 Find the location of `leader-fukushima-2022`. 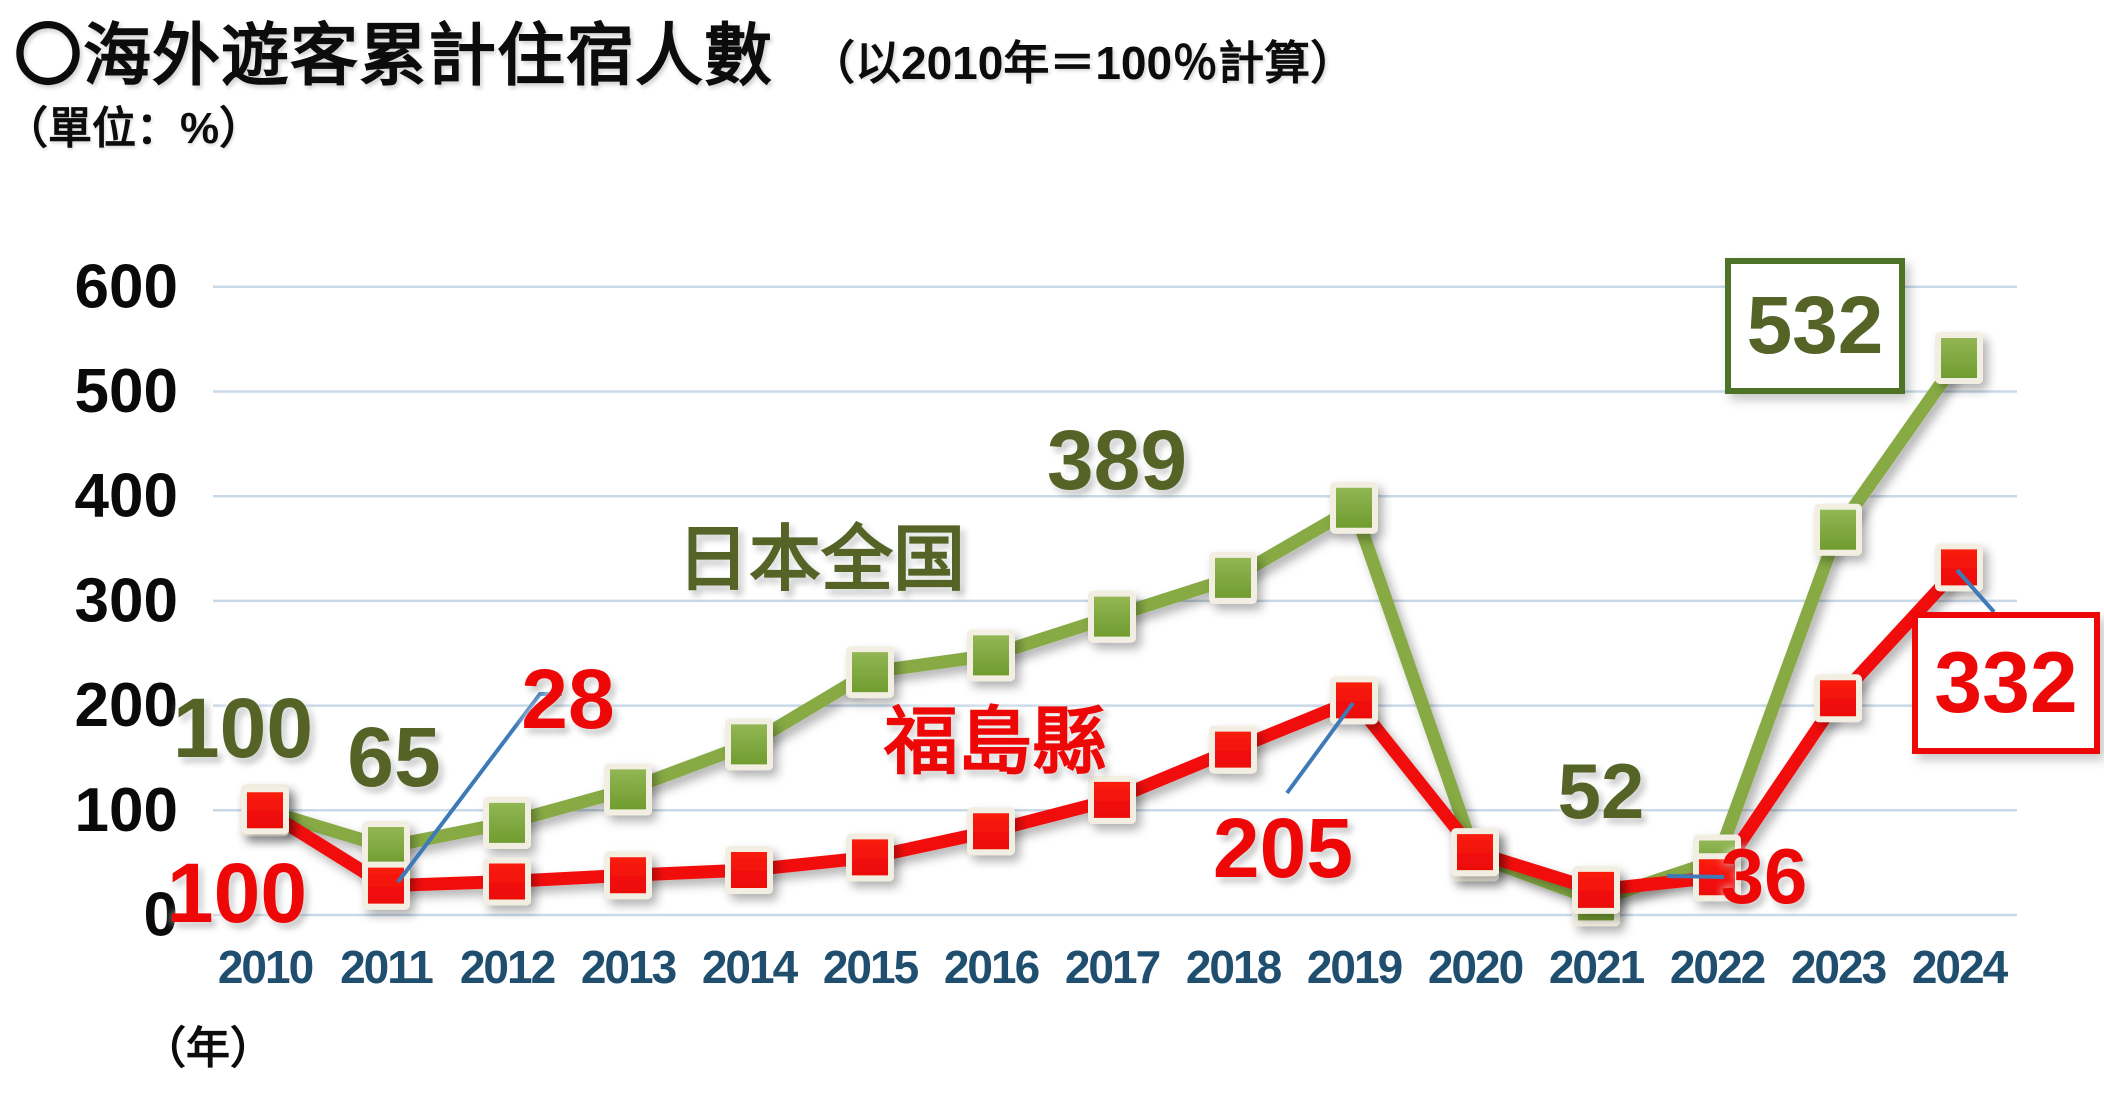

leader-fukushima-2022 is located at coordinates (1695, 876).